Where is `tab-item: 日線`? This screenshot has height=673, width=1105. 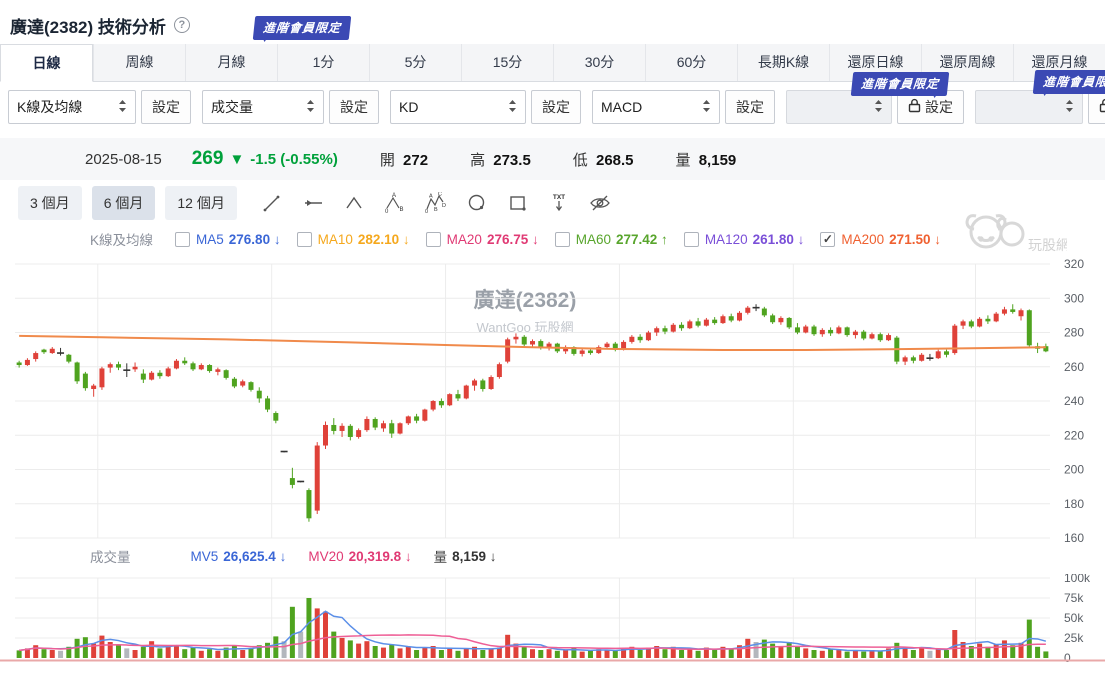 tab-item: 日線 is located at coordinates (46, 63).